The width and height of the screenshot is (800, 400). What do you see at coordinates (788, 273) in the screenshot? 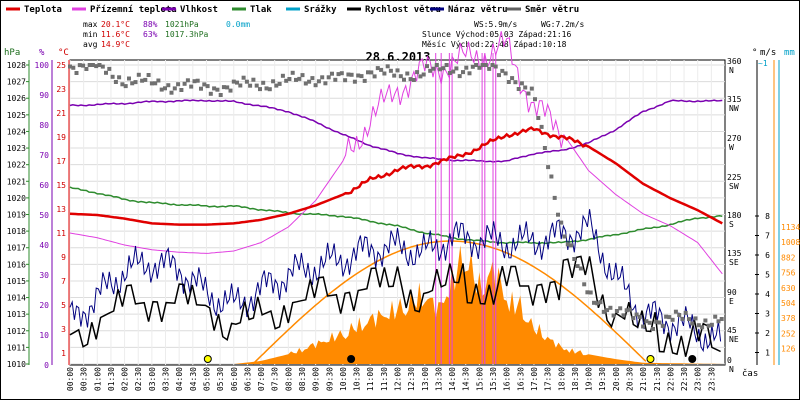
I see `mm-tick-label: 756` at bounding box center [788, 273].